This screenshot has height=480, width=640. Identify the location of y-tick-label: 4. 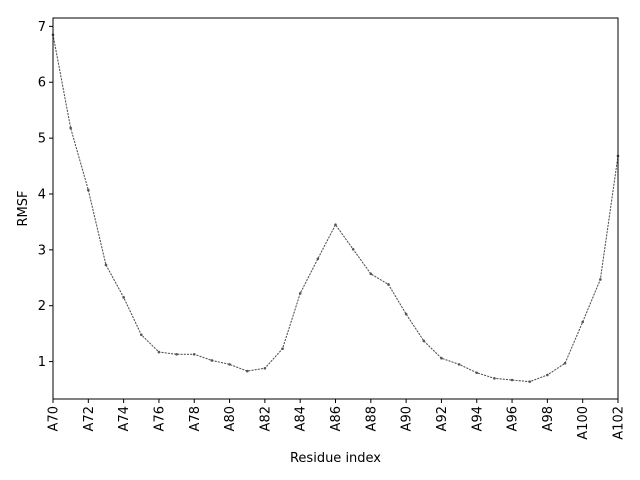
(42, 194).